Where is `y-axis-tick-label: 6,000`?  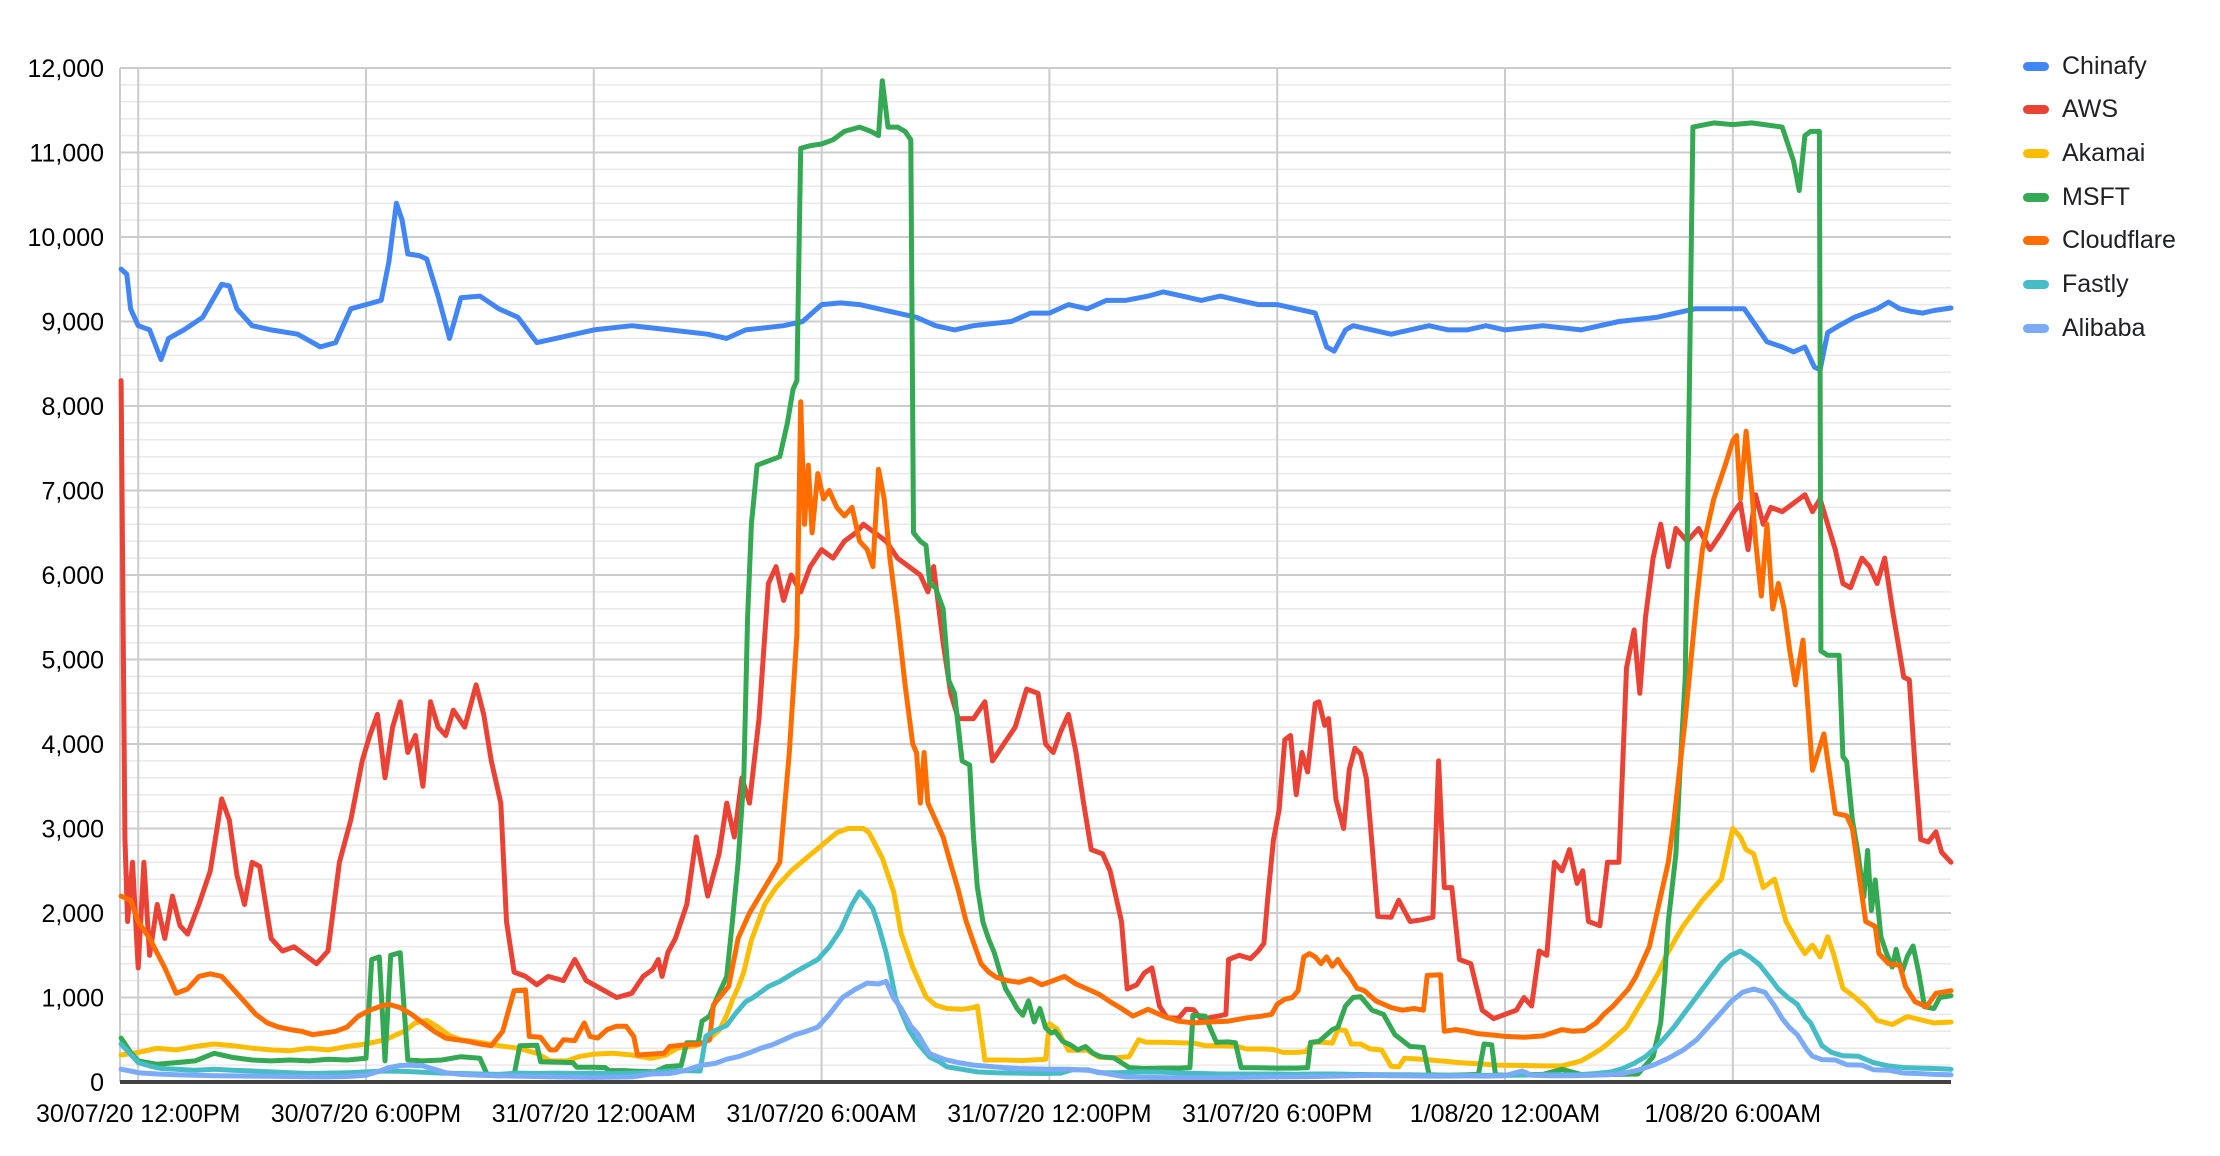
y-axis-tick-label: 6,000 is located at coordinates (72, 576).